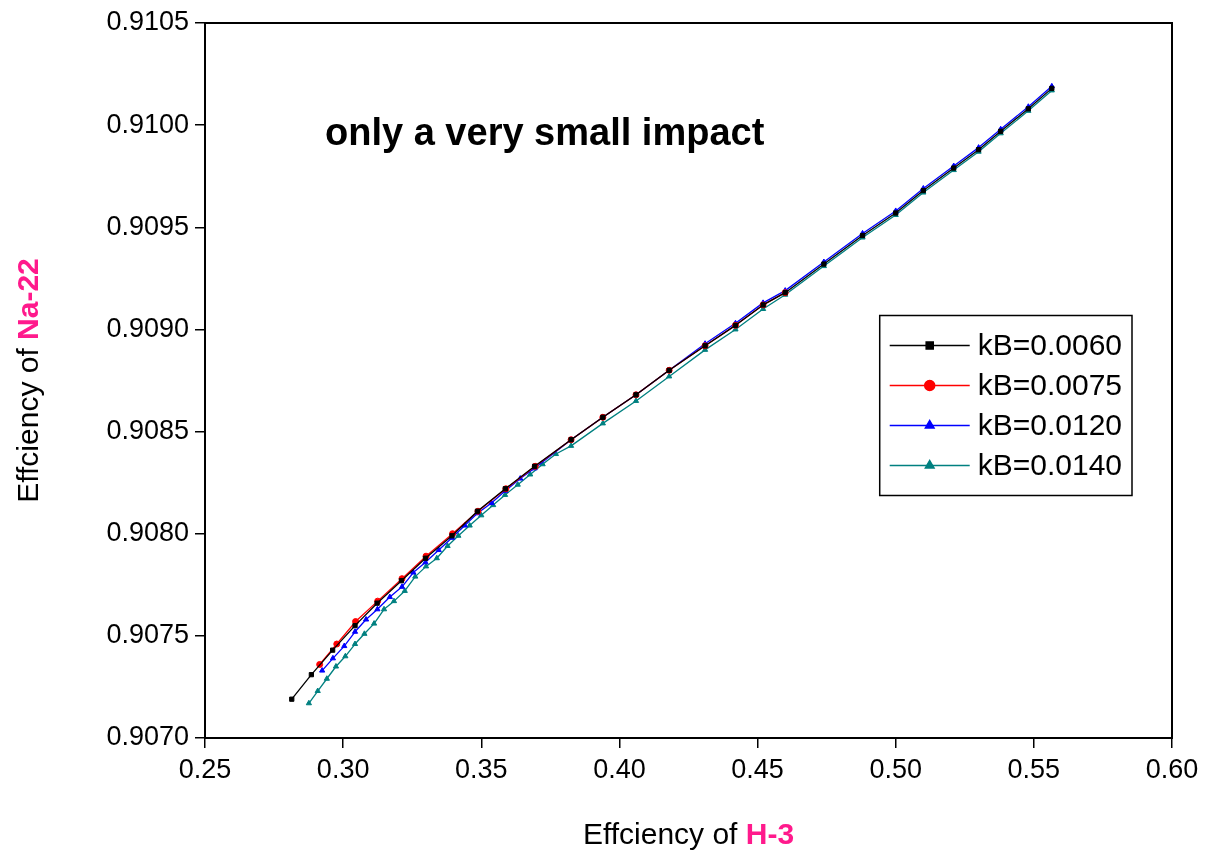  Describe the element at coordinates (28, 380) in the screenshot. I see `y-axis-title: Effciency of Na-22` at that location.